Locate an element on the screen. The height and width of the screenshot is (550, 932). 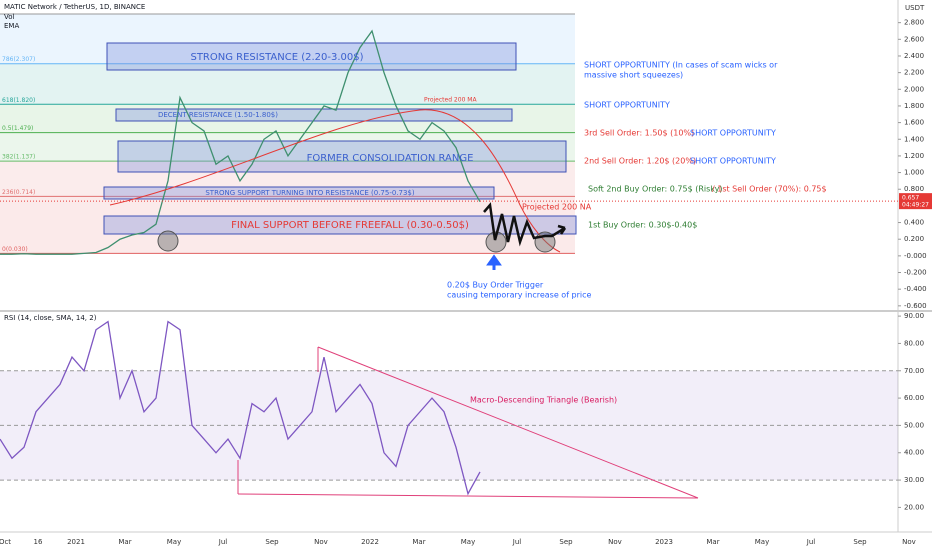
annotation: 1st Buy Order: 0.30$-0.40$ is located at coordinates (642, 225).